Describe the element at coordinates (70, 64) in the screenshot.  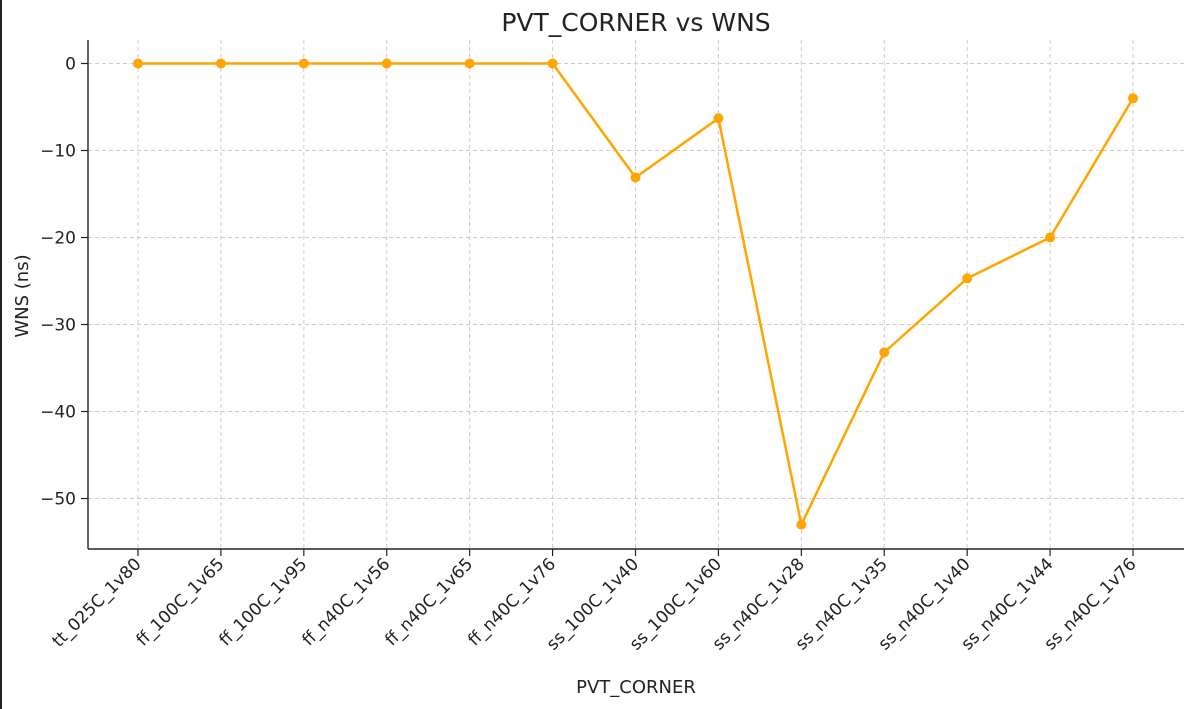
I see `y-tick-label: 0` at that location.